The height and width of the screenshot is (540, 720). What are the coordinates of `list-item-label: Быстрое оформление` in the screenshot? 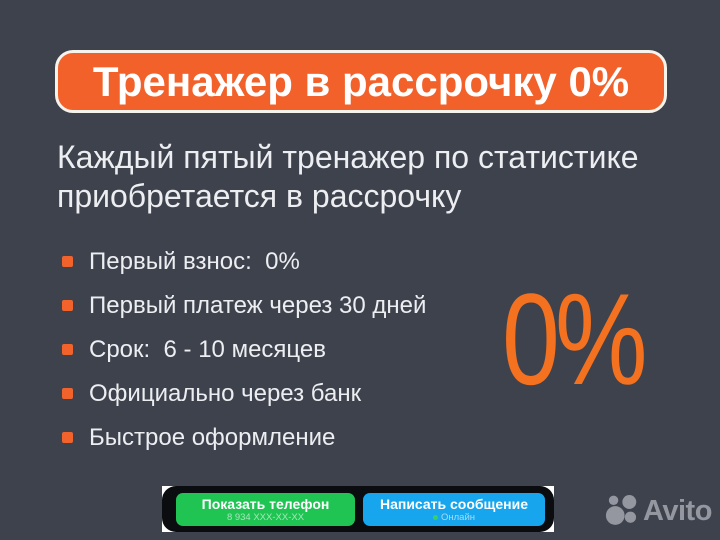 It's located at (212, 437).